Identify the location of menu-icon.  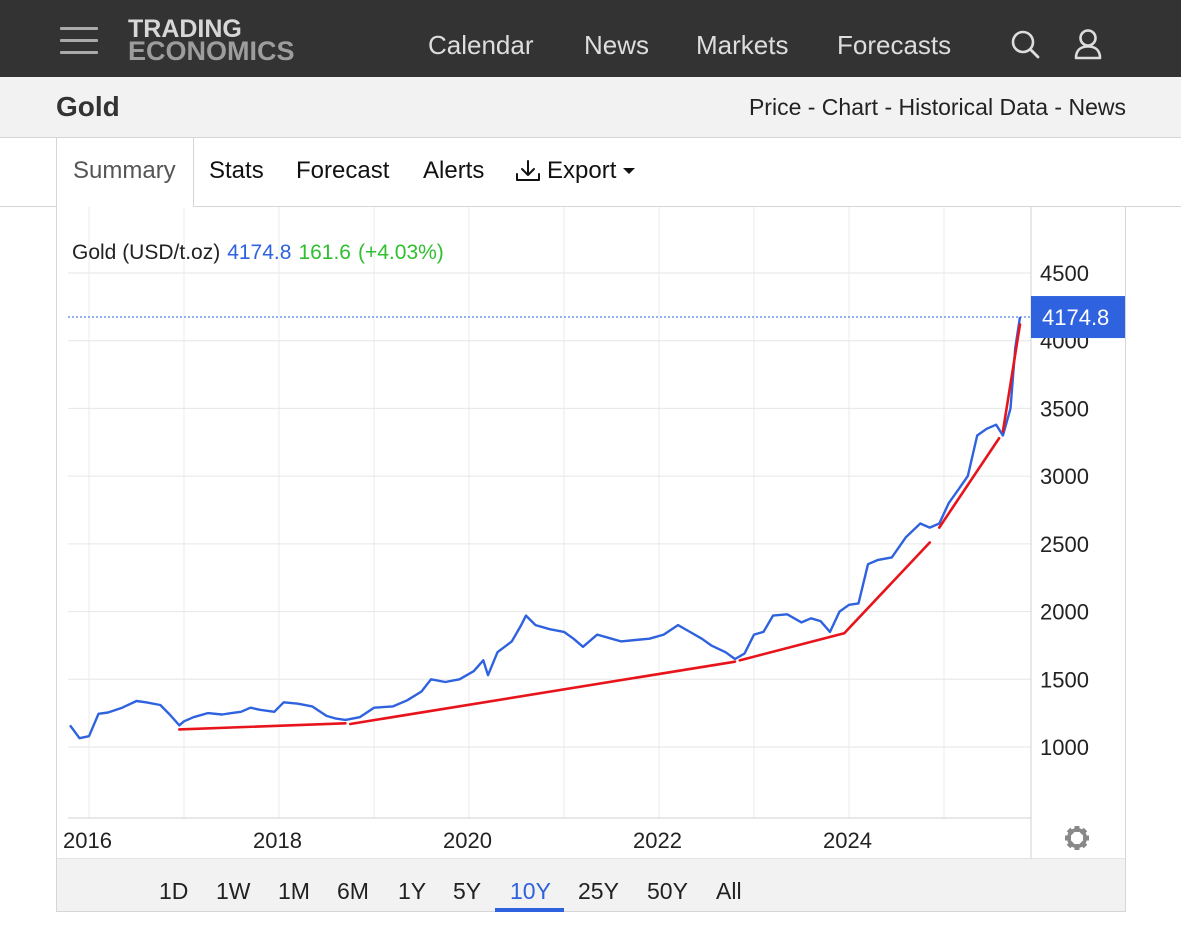
(79, 41).